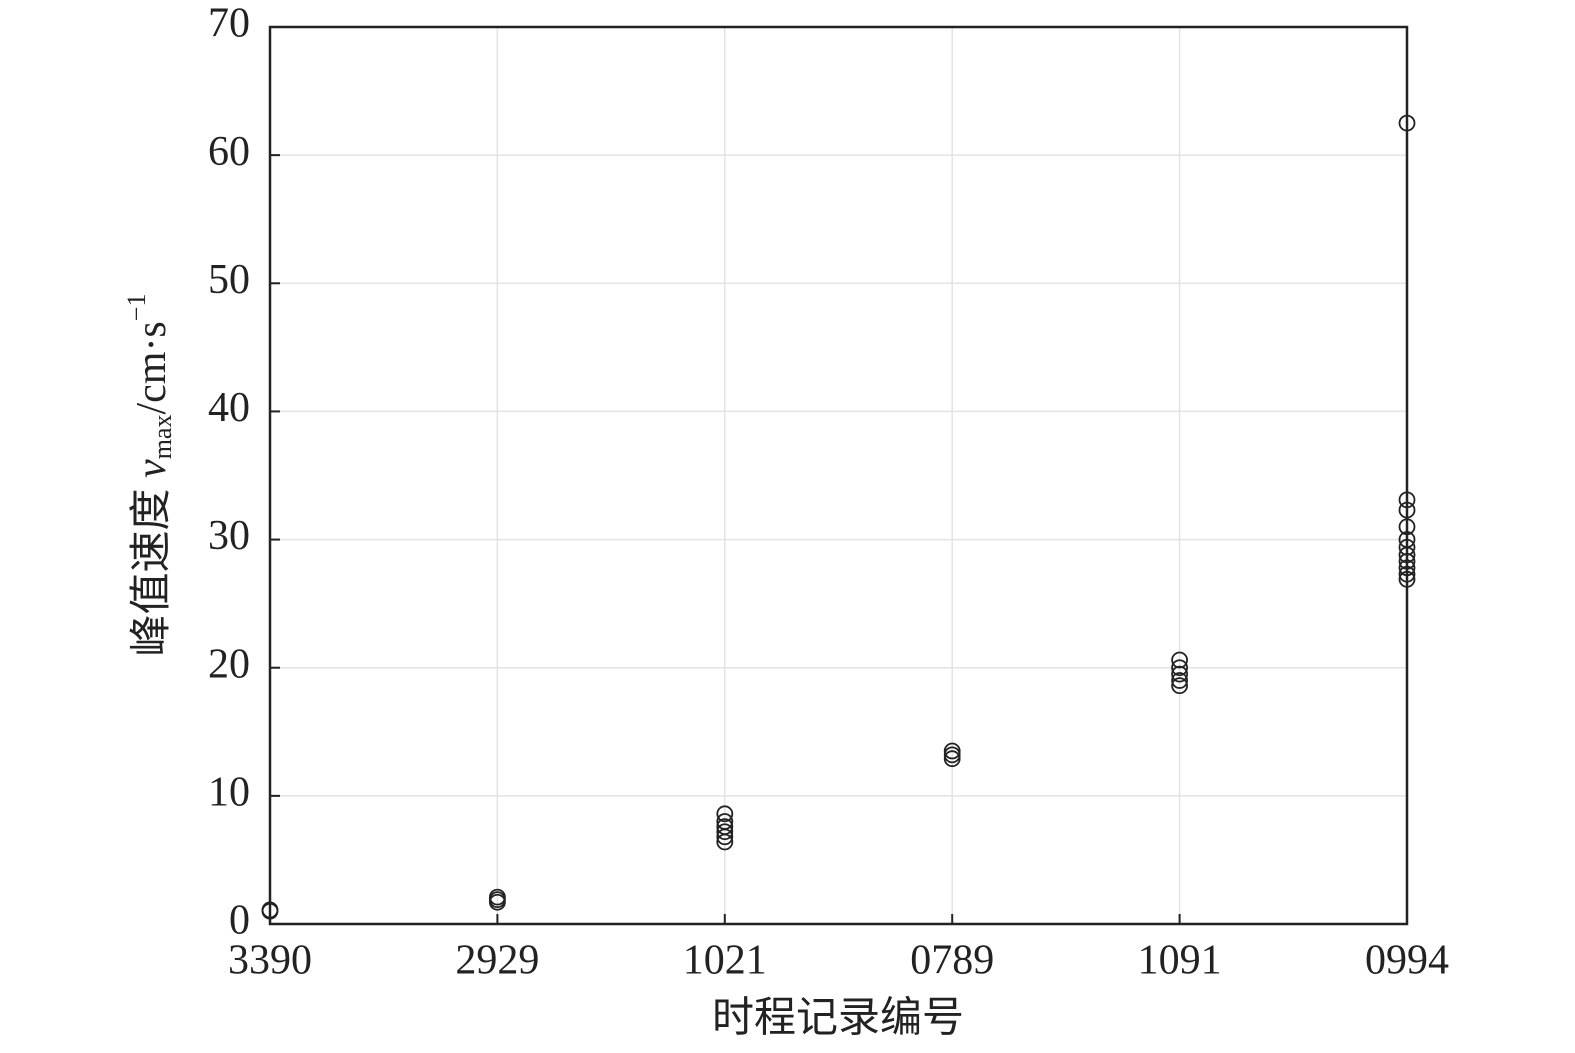 The height and width of the screenshot is (1053, 1575). What do you see at coordinates (229, 24) in the screenshot?
I see `y-tick-label: 70` at bounding box center [229, 24].